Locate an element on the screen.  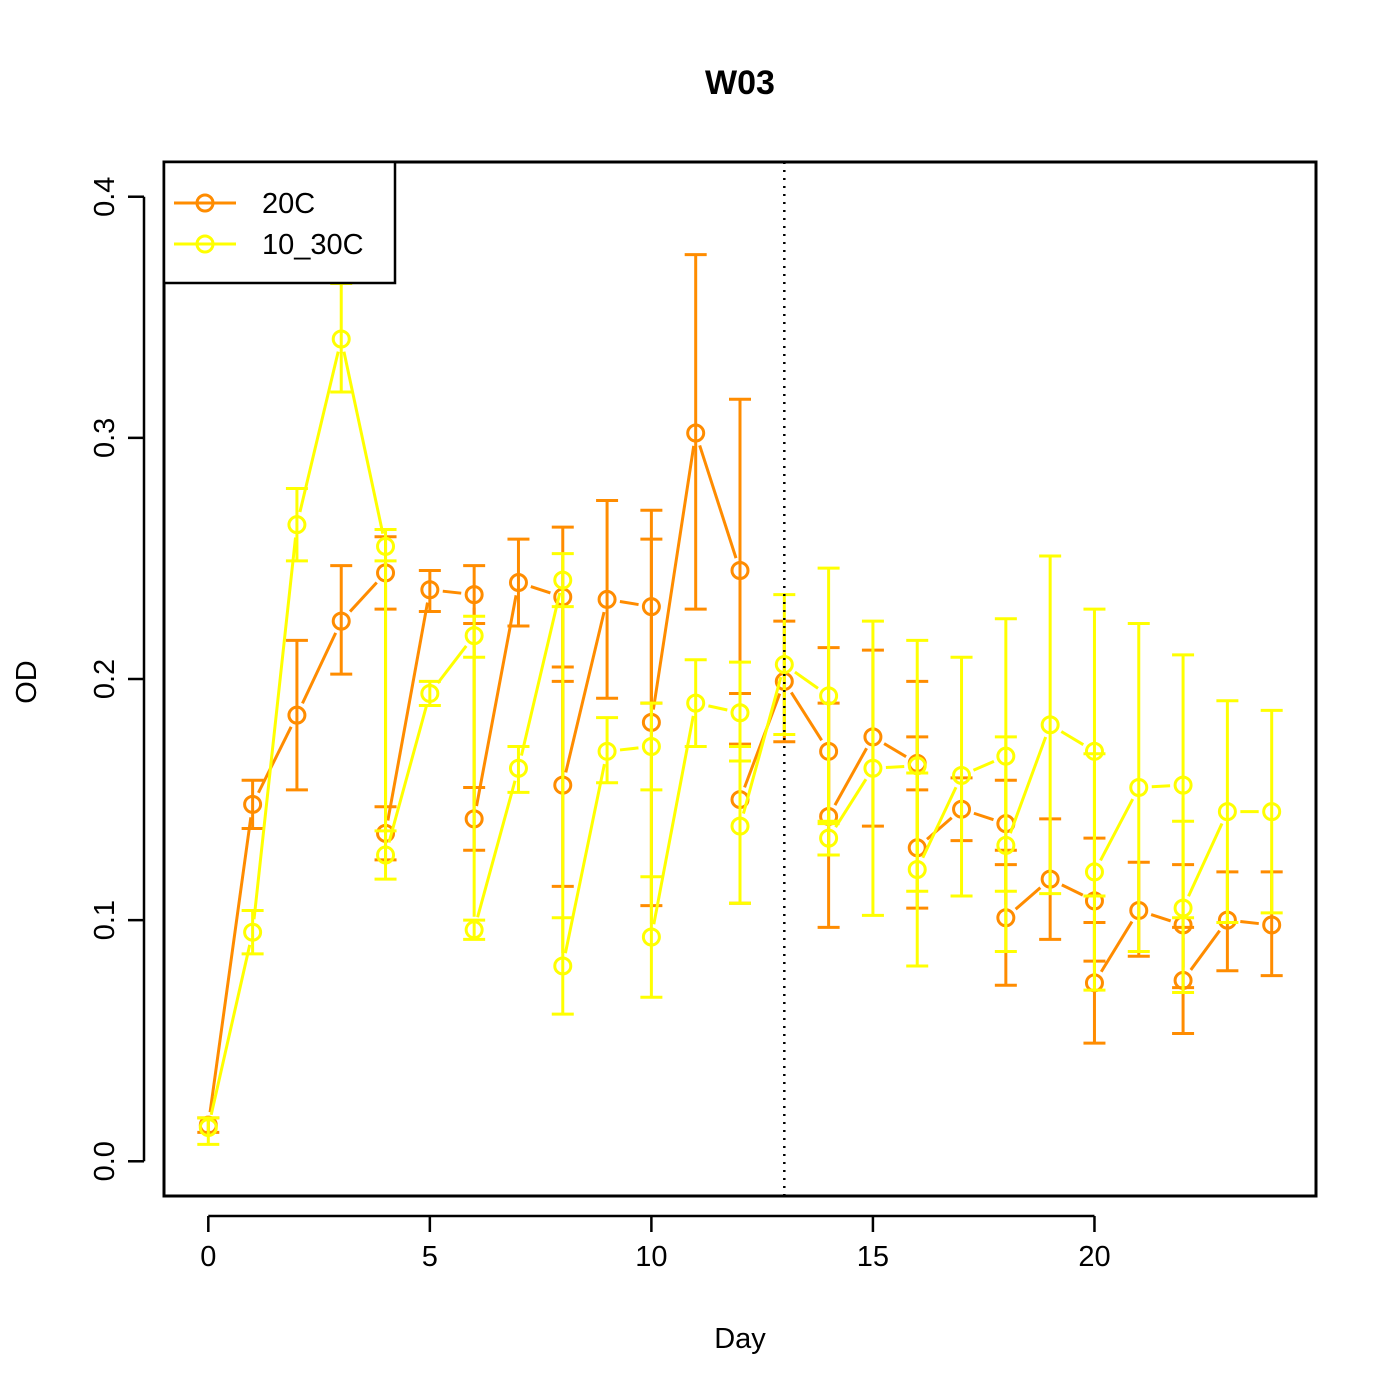
x-axis-label: Day is located at coordinates (740, 1339).